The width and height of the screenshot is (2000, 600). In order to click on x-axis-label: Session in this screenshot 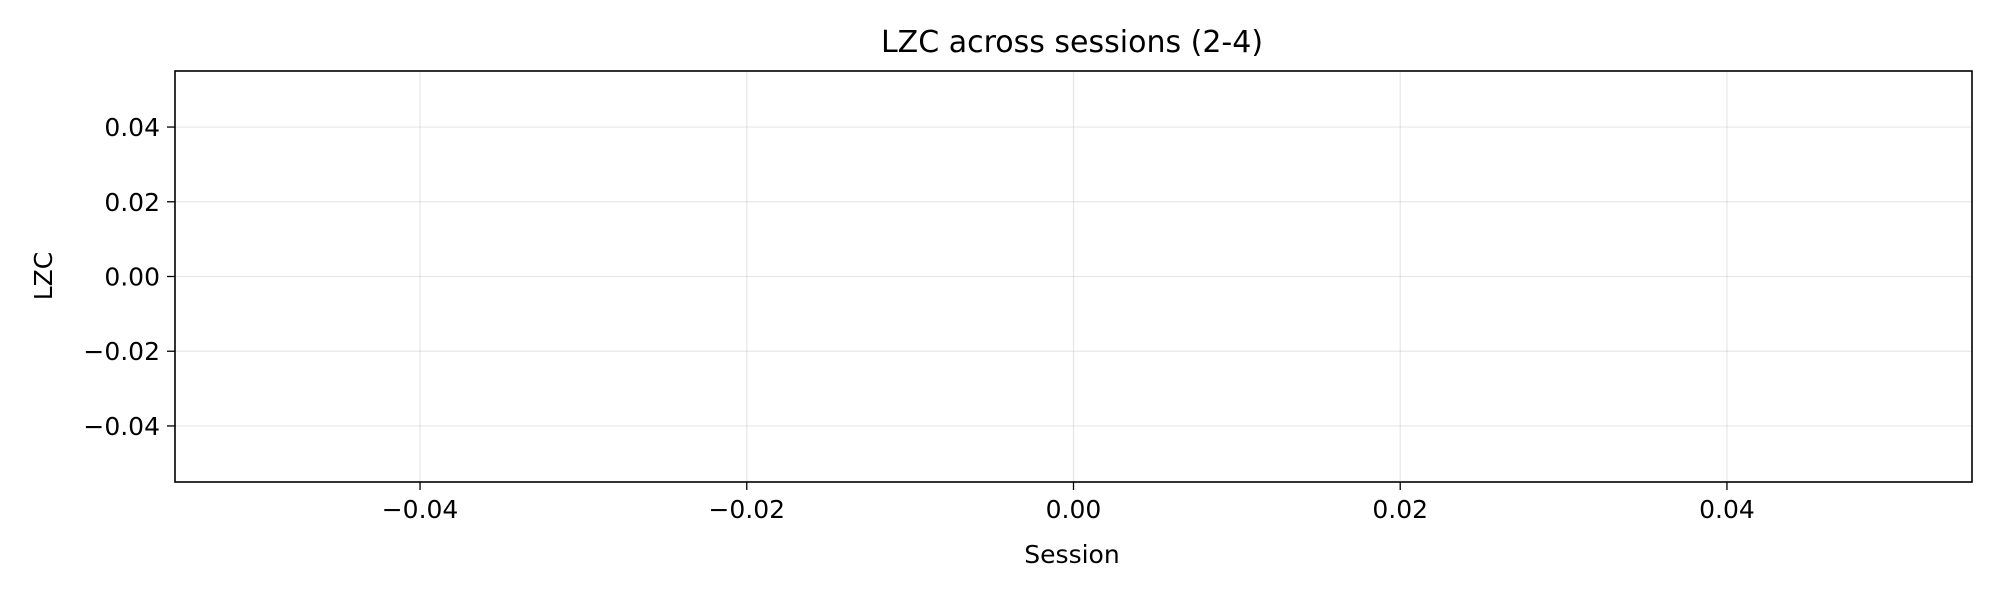, I will do `click(1071, 554)`.